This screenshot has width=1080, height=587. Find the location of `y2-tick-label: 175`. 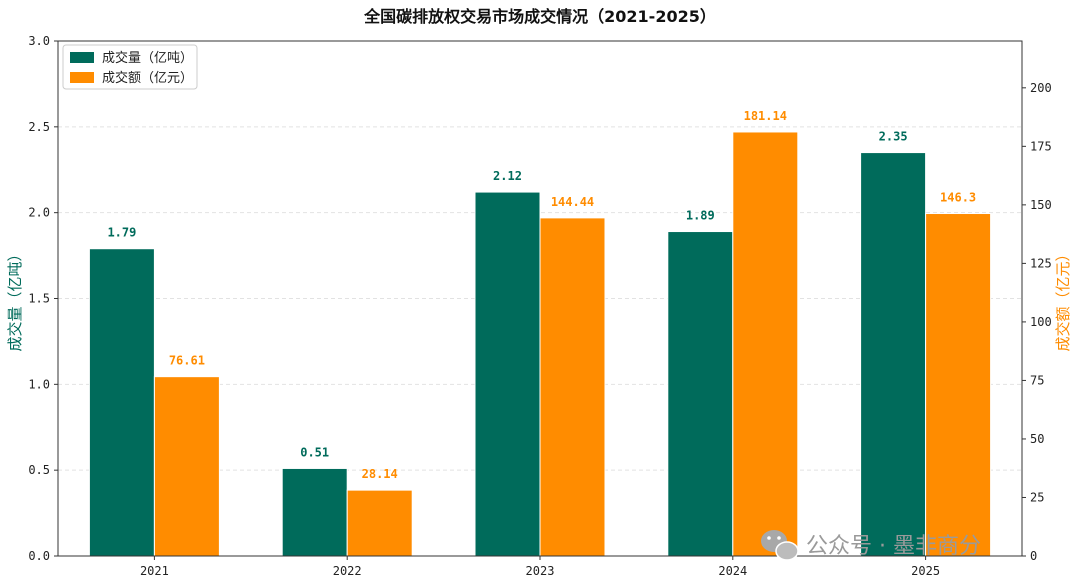

y2-tick-label: 175 is located at coordinates (1041, 146).